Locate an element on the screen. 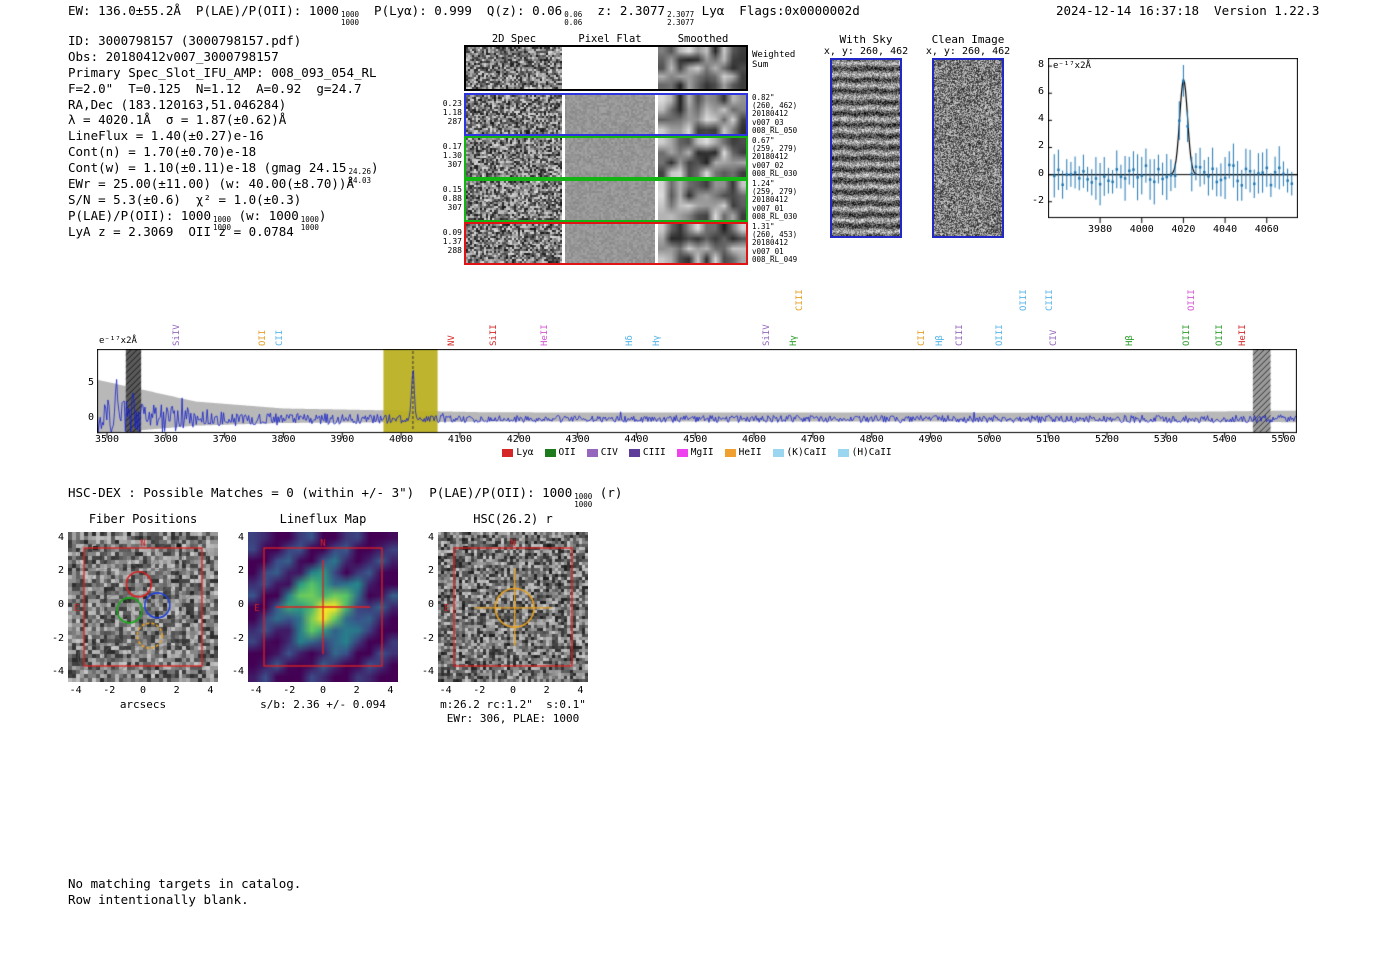 The width and height of the screenshot is (1400, 953). hsc-cutout-title: HSC(26.2) r is located at coordinates (513, 519).